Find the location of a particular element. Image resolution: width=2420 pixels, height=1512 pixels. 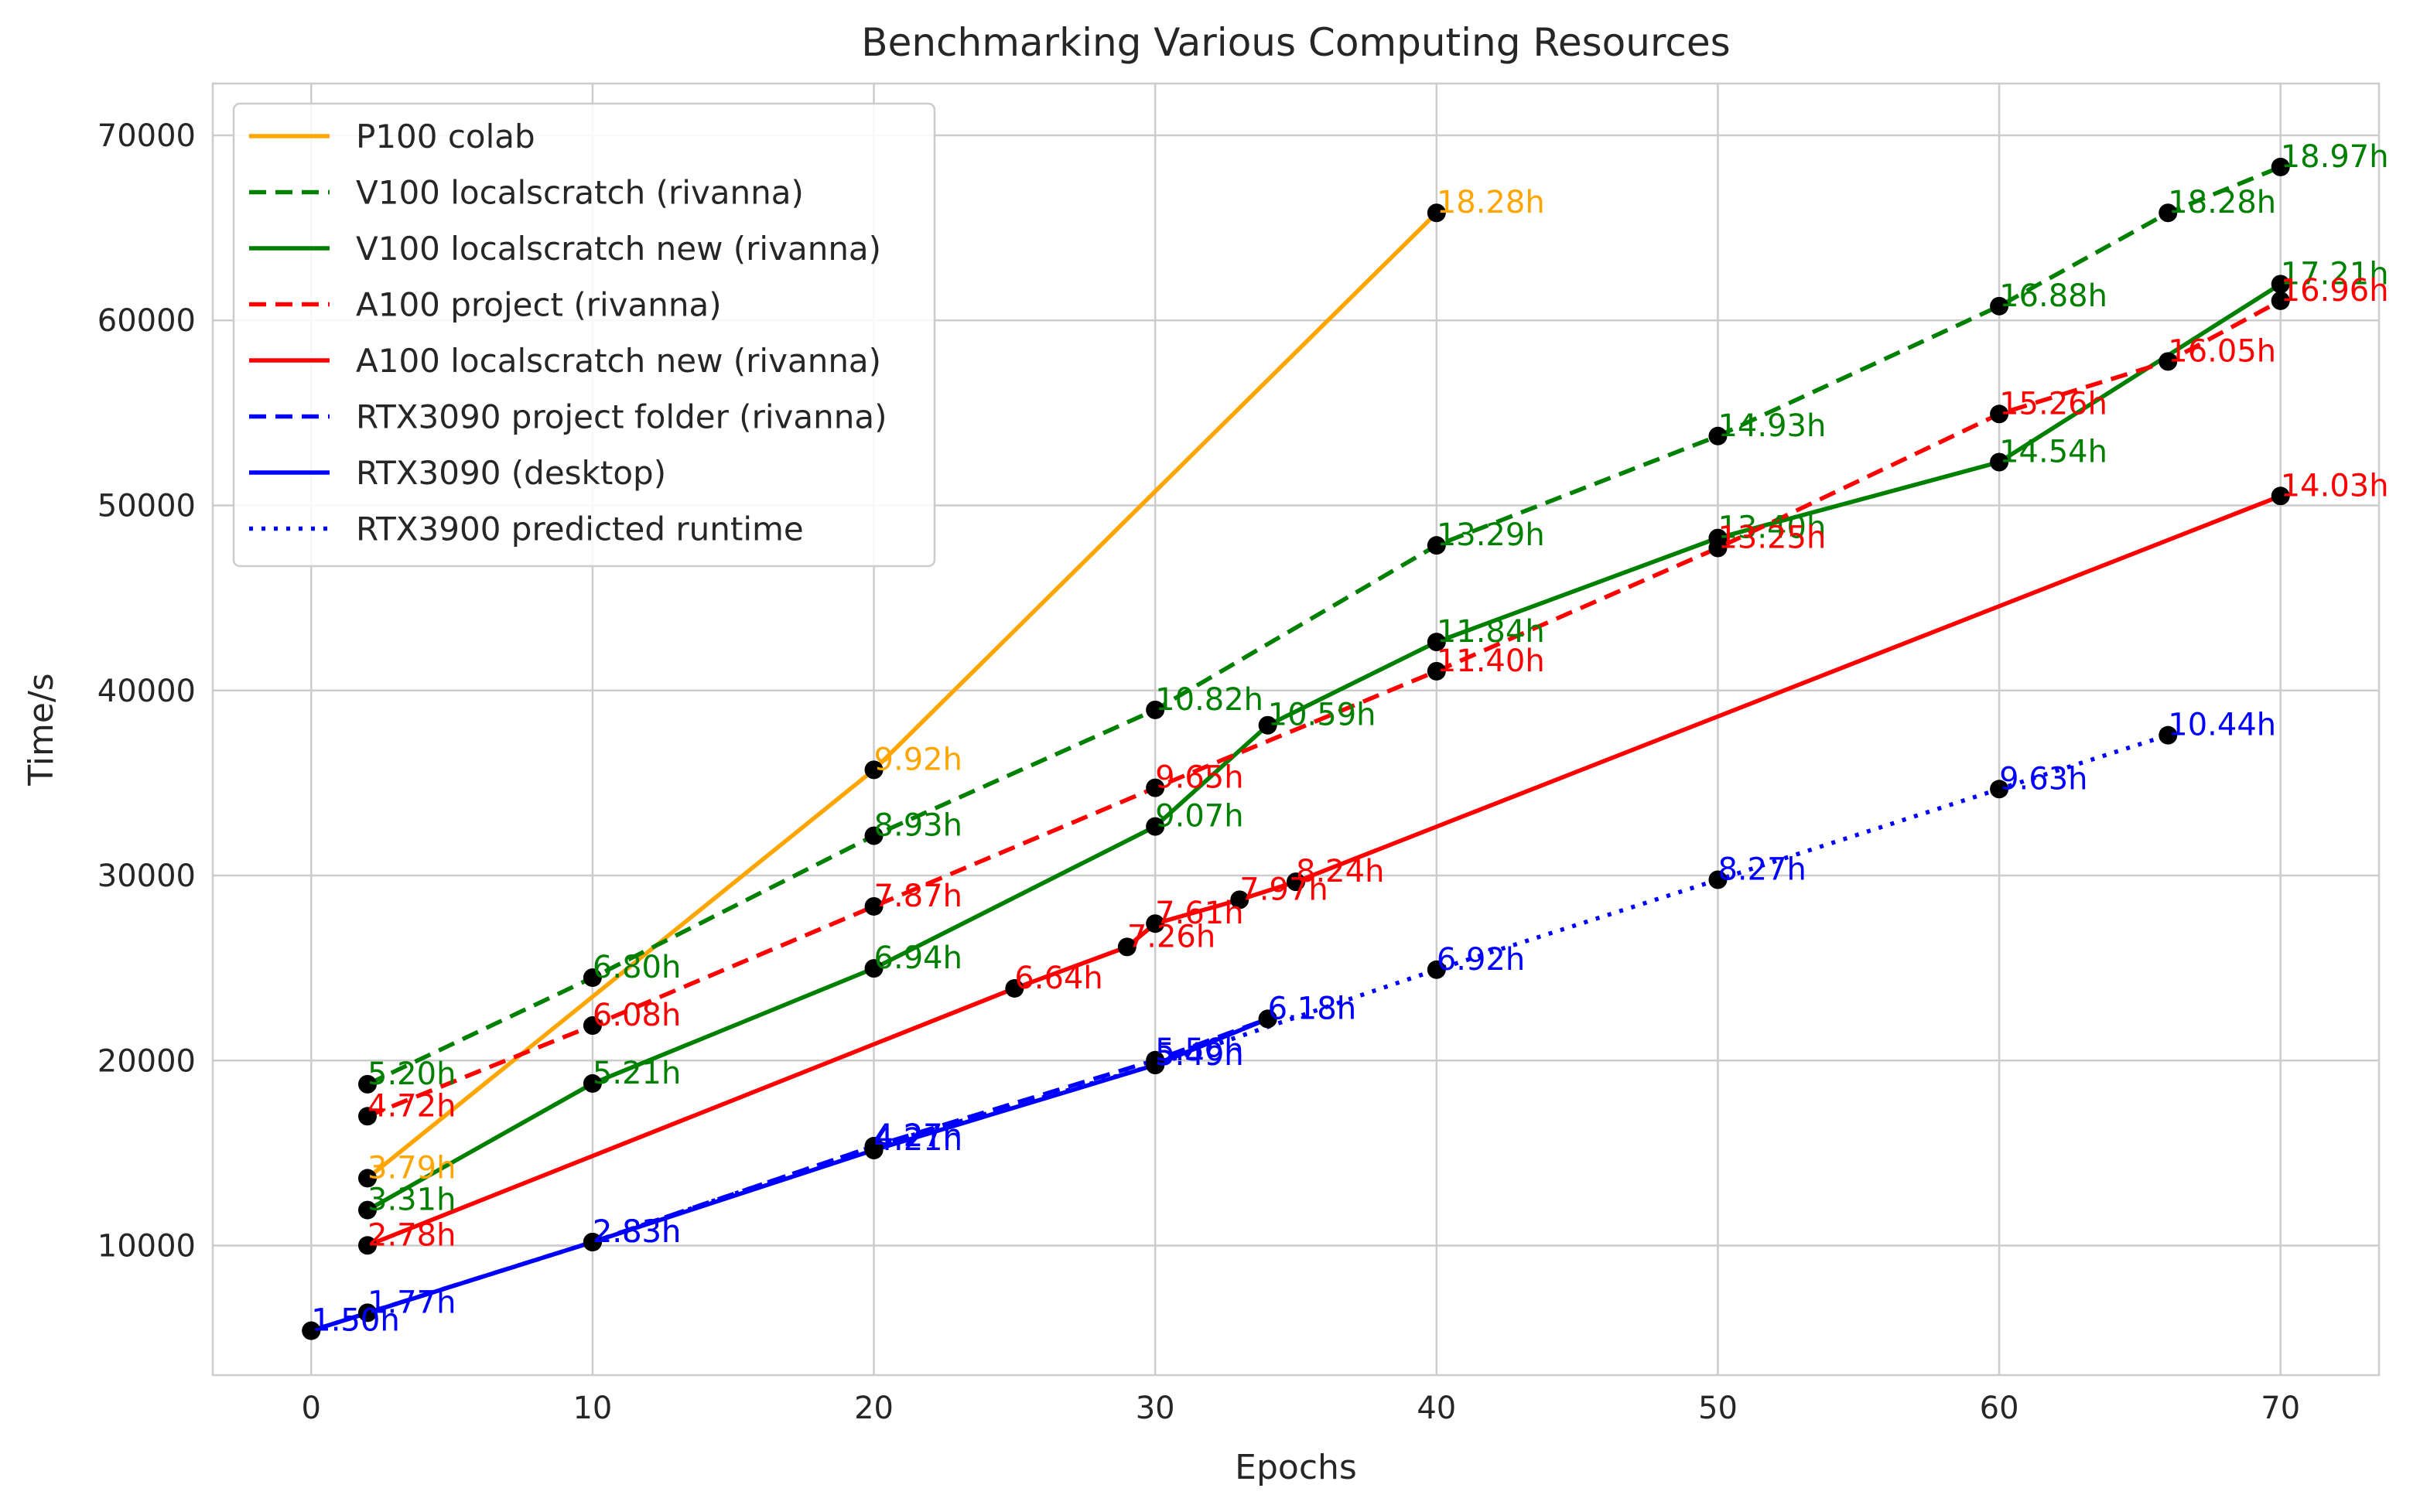

data-label: 16.88h is located at coordinates (2053, 296).